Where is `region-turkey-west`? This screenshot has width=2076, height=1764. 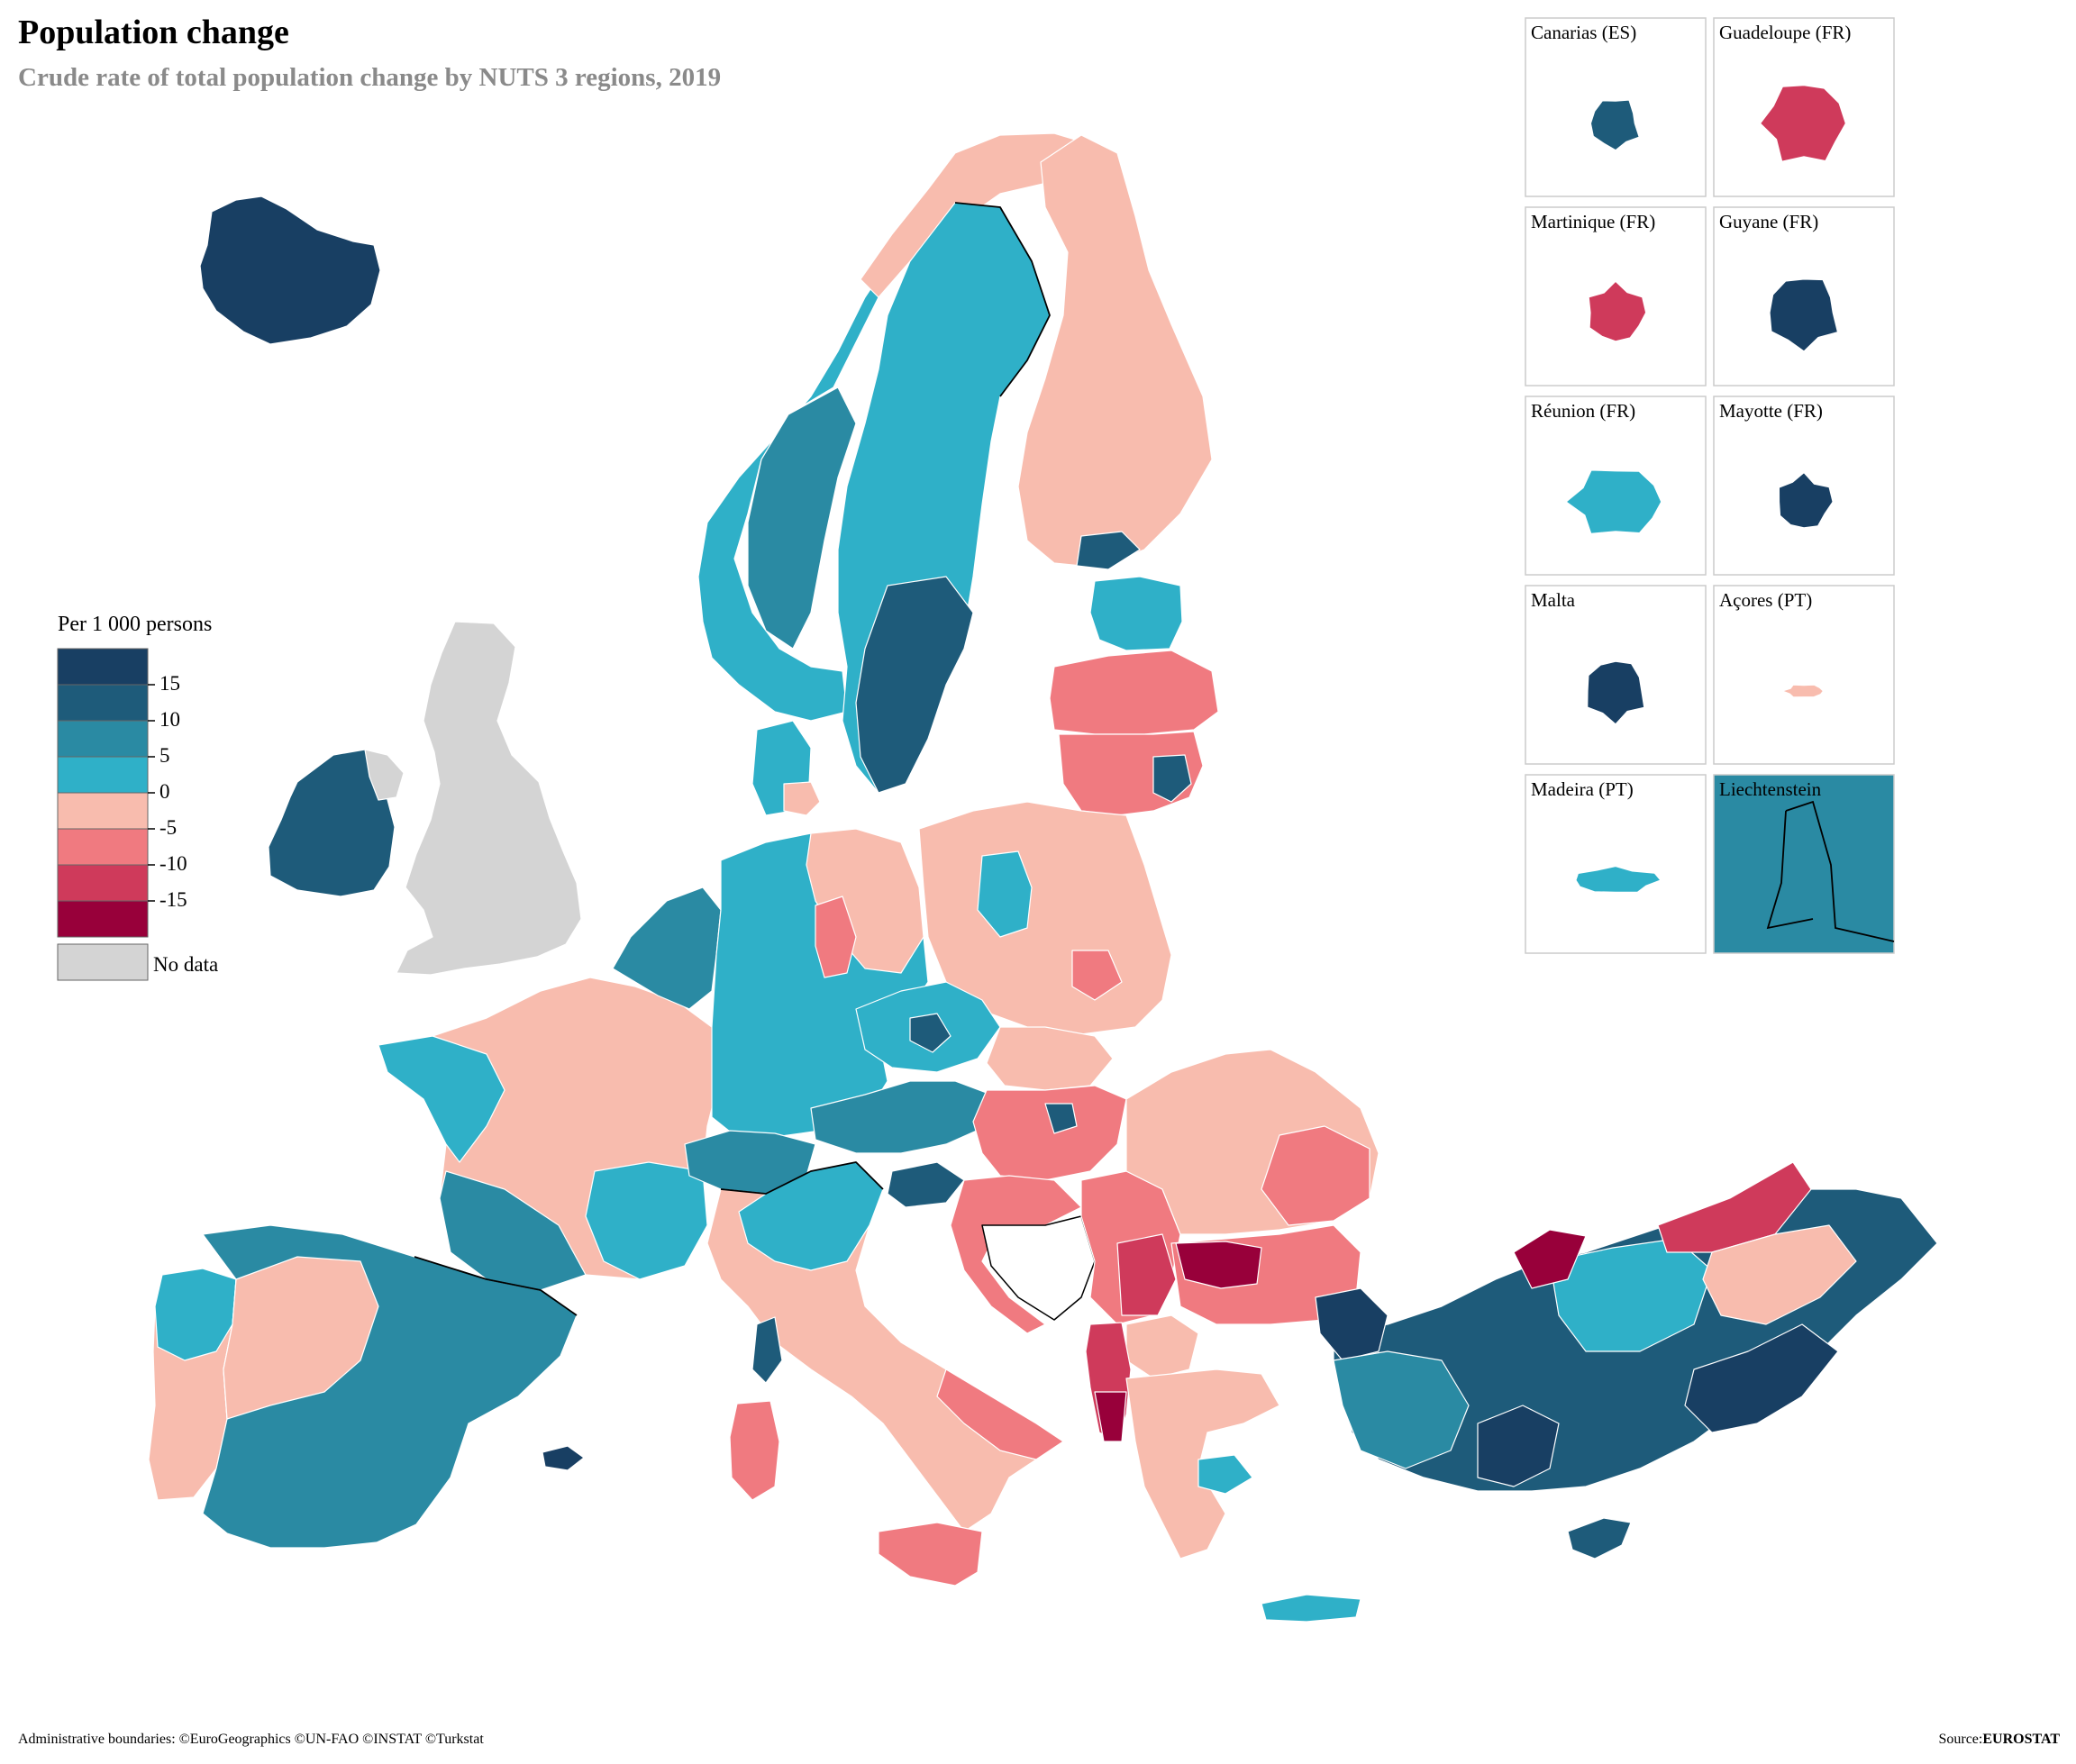
region-turkey-west is located at coordinates (1401, 1410).